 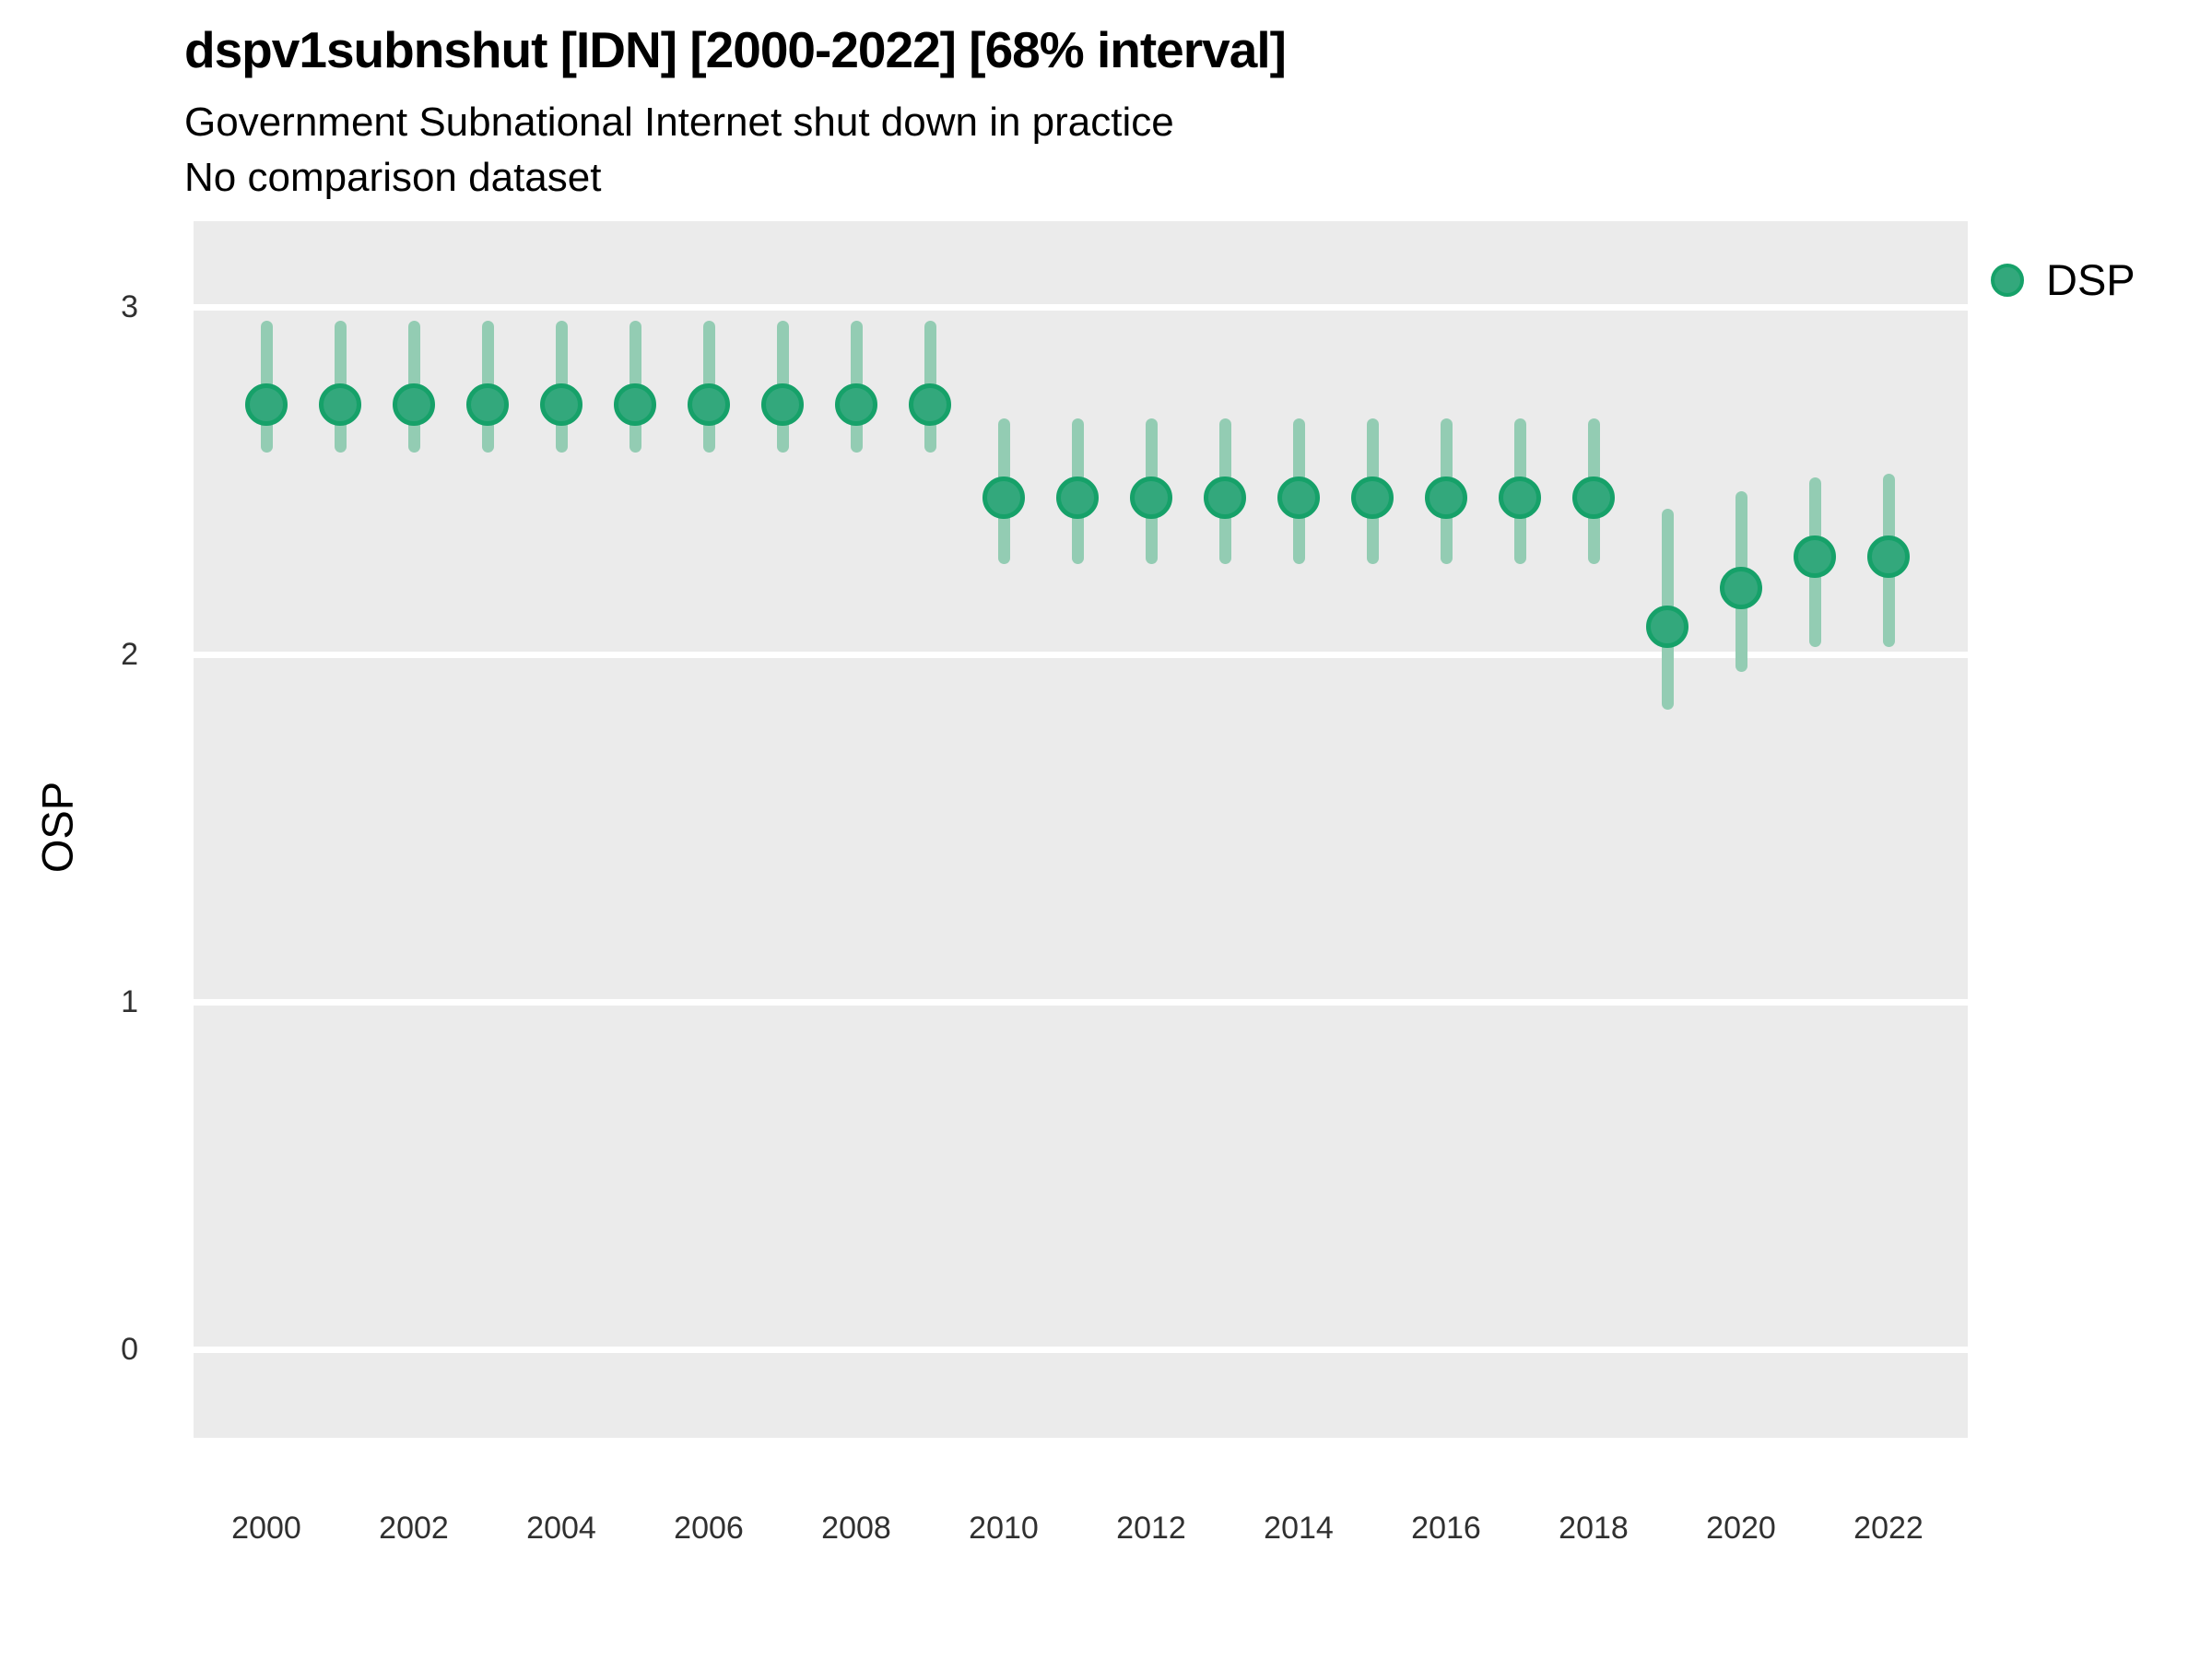 What do you see at coordinates (414, 404) in the screenshot?
I see `data-point-2002` at bounding box center [414, 404].